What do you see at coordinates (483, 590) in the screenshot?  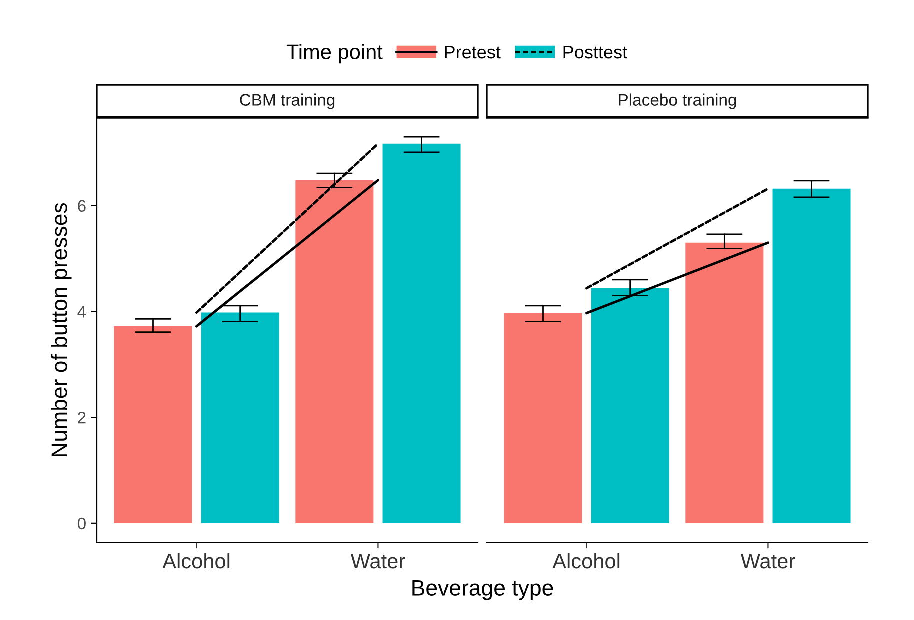 I see `x-axis-title: Beverage type` at bounding box center [483, 590].